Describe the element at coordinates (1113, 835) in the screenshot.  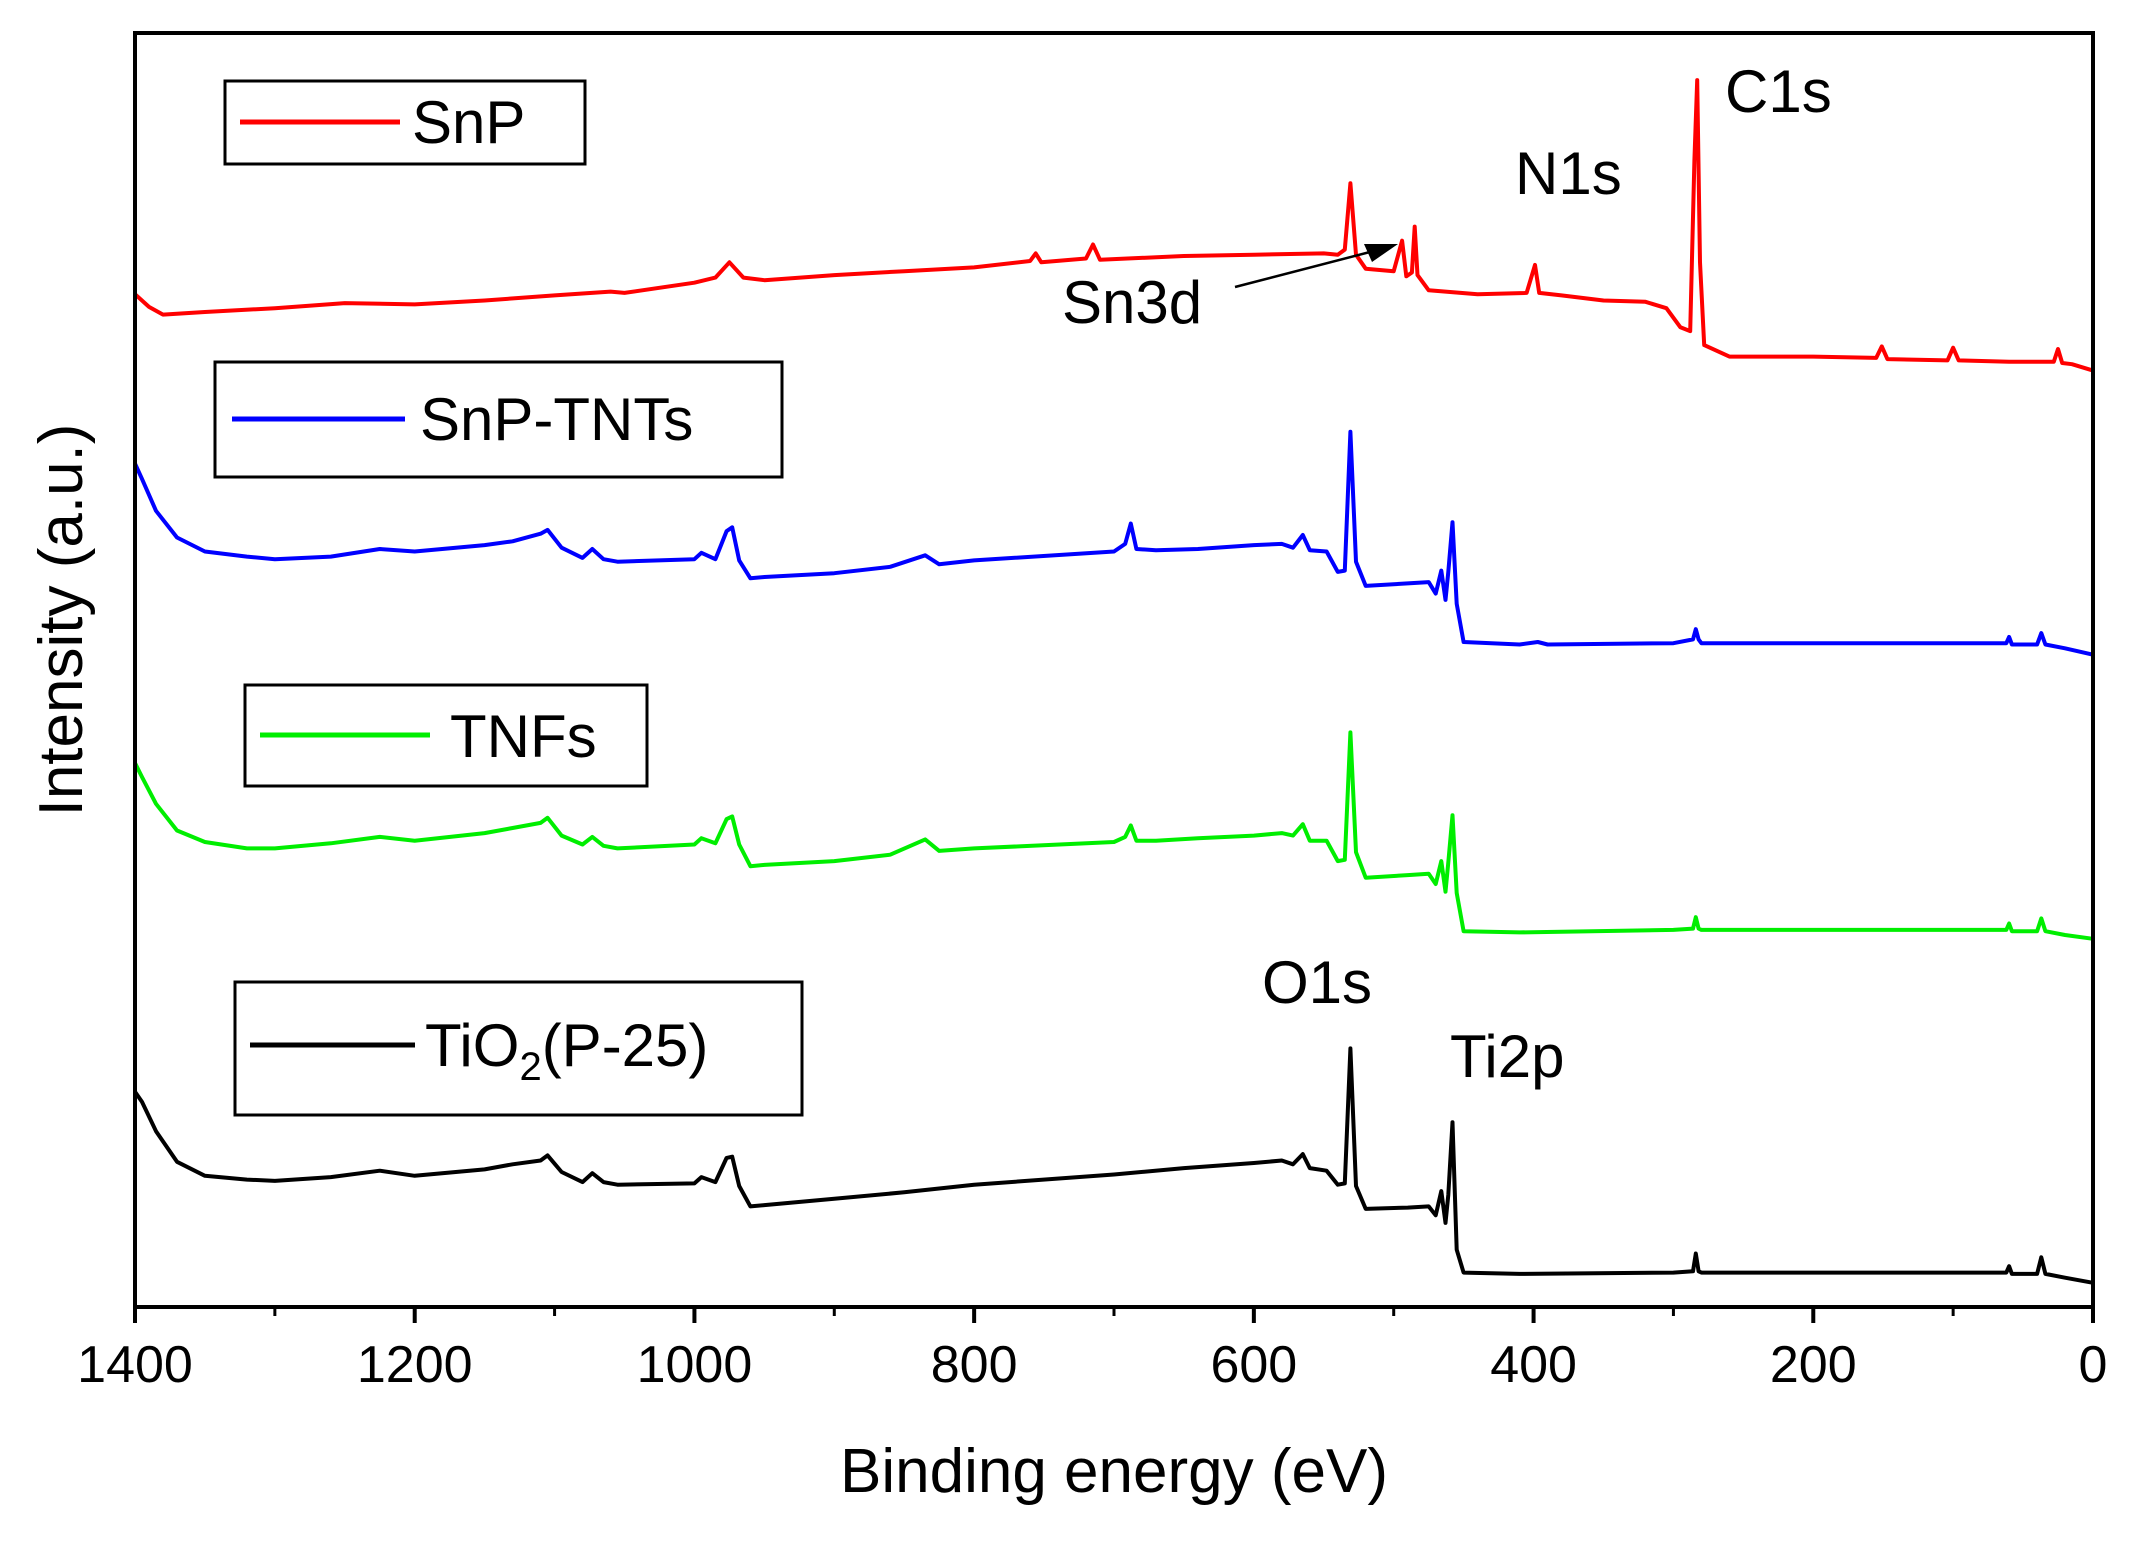
I see `series-line-tnfs` at that location.